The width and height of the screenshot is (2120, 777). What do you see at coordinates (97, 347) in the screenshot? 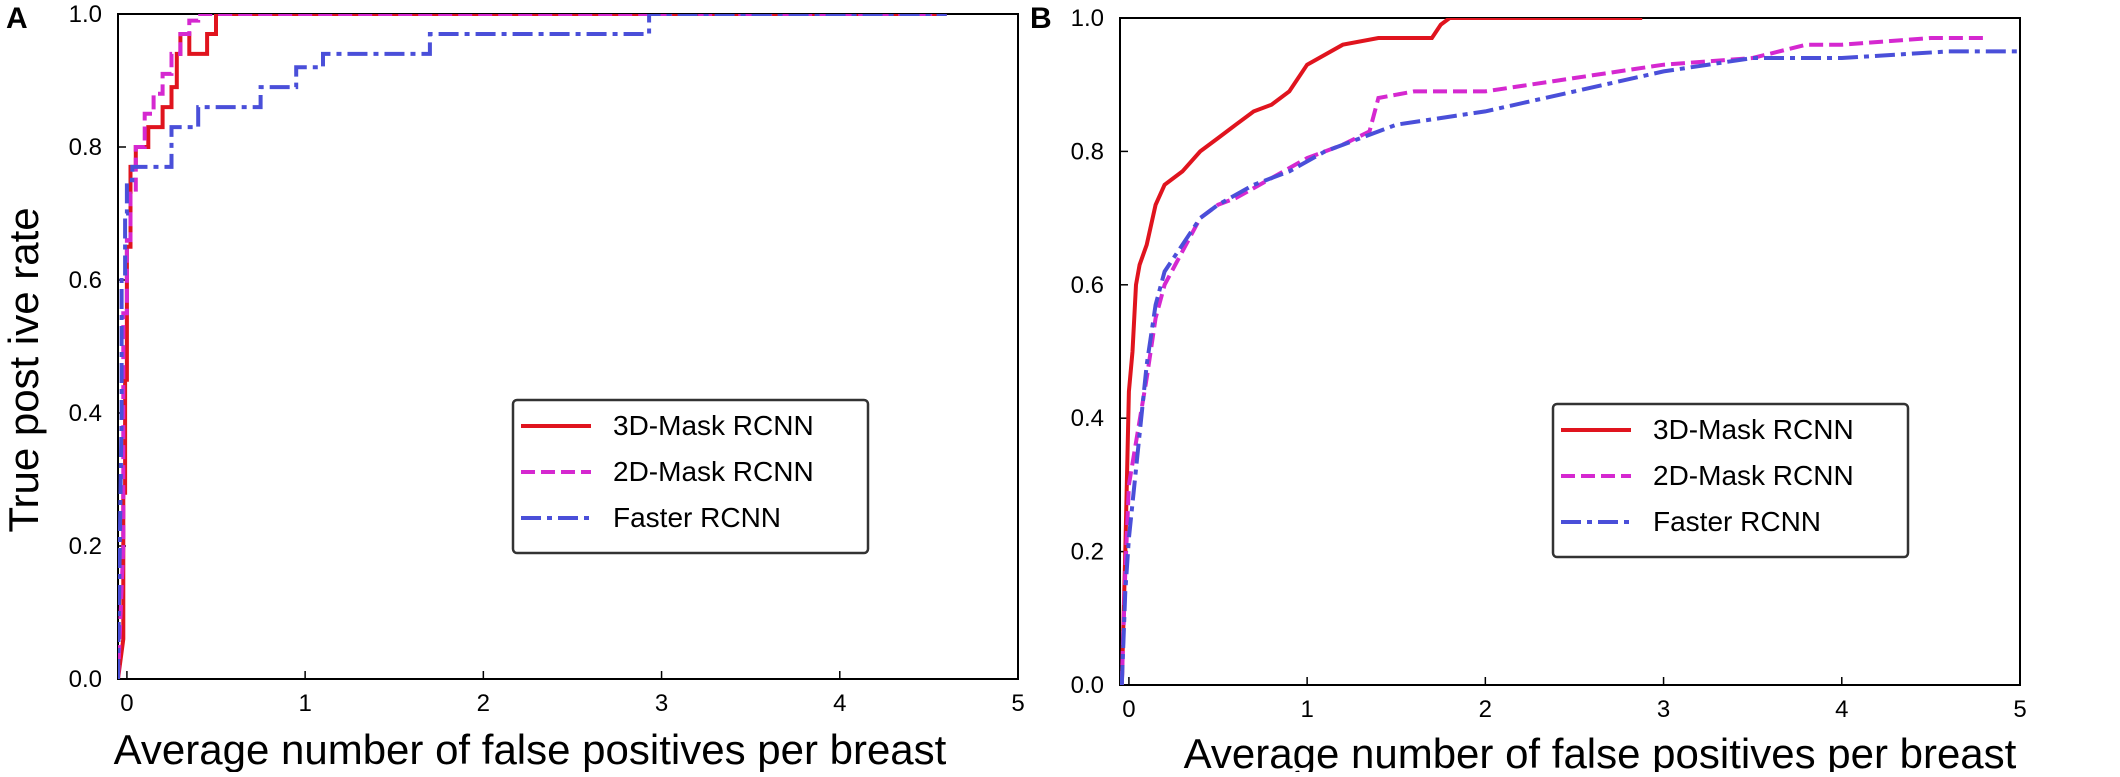
I see `y-ticks-a: 0.0 0.2 0.4 0.6 0.8 1.0` at bounding box center [97, 347].